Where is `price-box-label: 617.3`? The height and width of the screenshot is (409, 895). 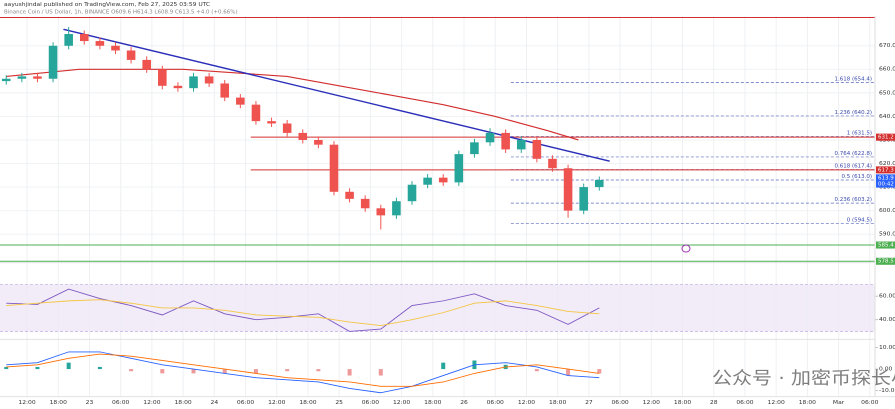
price-box-label: 617.3 is located at coordinates (886, 171).